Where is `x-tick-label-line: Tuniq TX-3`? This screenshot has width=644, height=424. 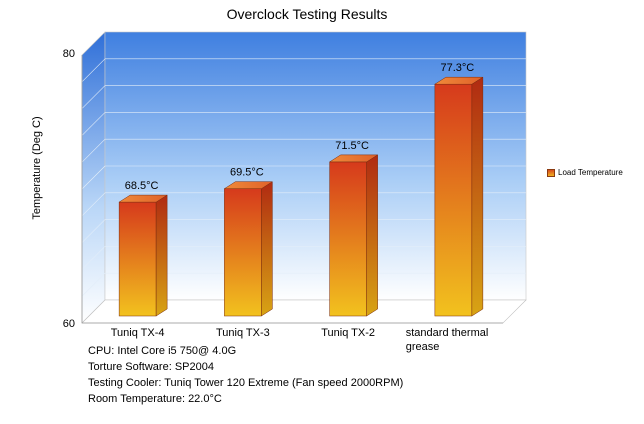 x-tick-label-line: Tuniq TX-3 is located at coordinates (243, 333).